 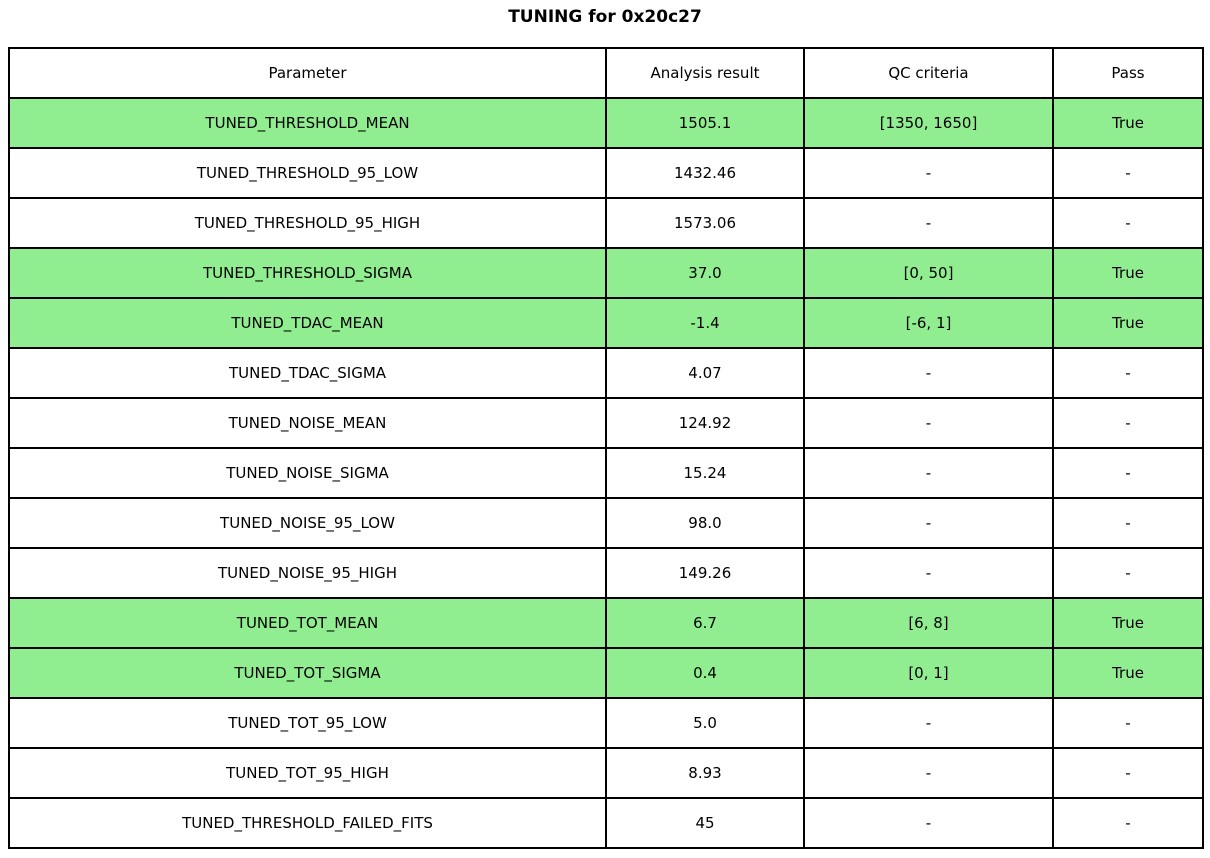 What do you see at coordinates (705, 473) in the screenshot?
I see `analysis-result-cell: 15.24` at bounding box center [705, 473].